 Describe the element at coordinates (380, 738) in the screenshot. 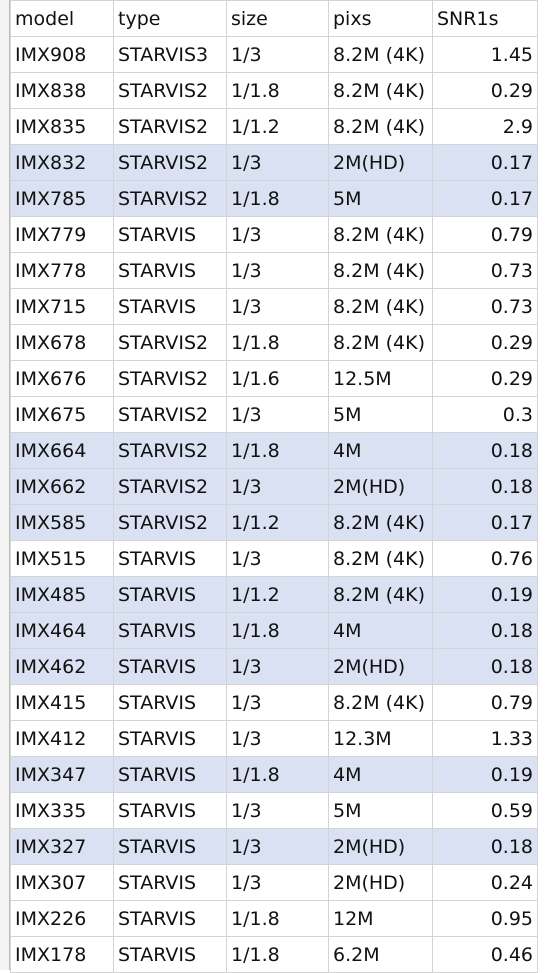

I see `pixs-cell: 12.3M` at that location.